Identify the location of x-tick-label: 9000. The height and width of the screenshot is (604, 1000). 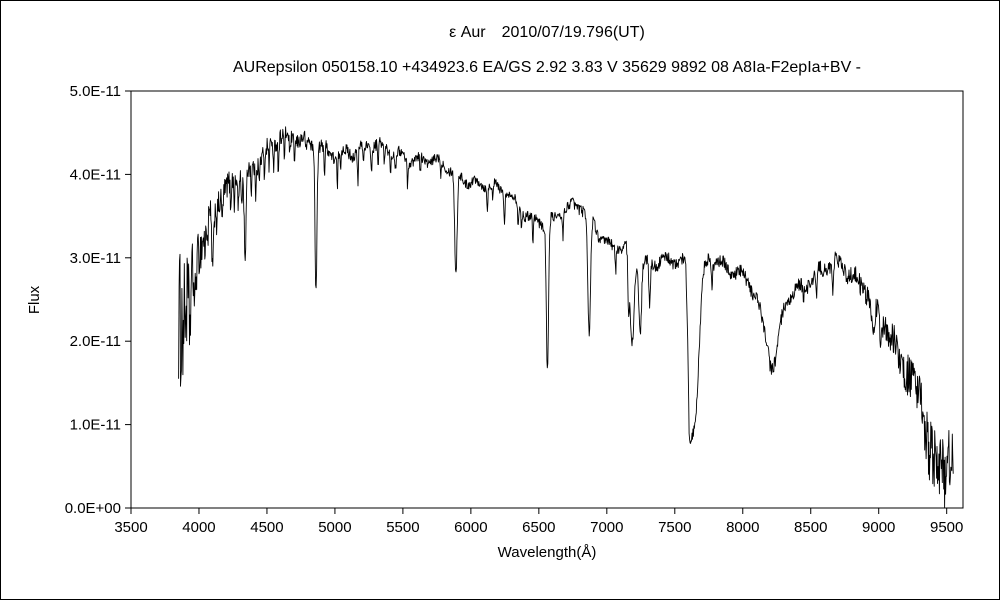
(878, 527).